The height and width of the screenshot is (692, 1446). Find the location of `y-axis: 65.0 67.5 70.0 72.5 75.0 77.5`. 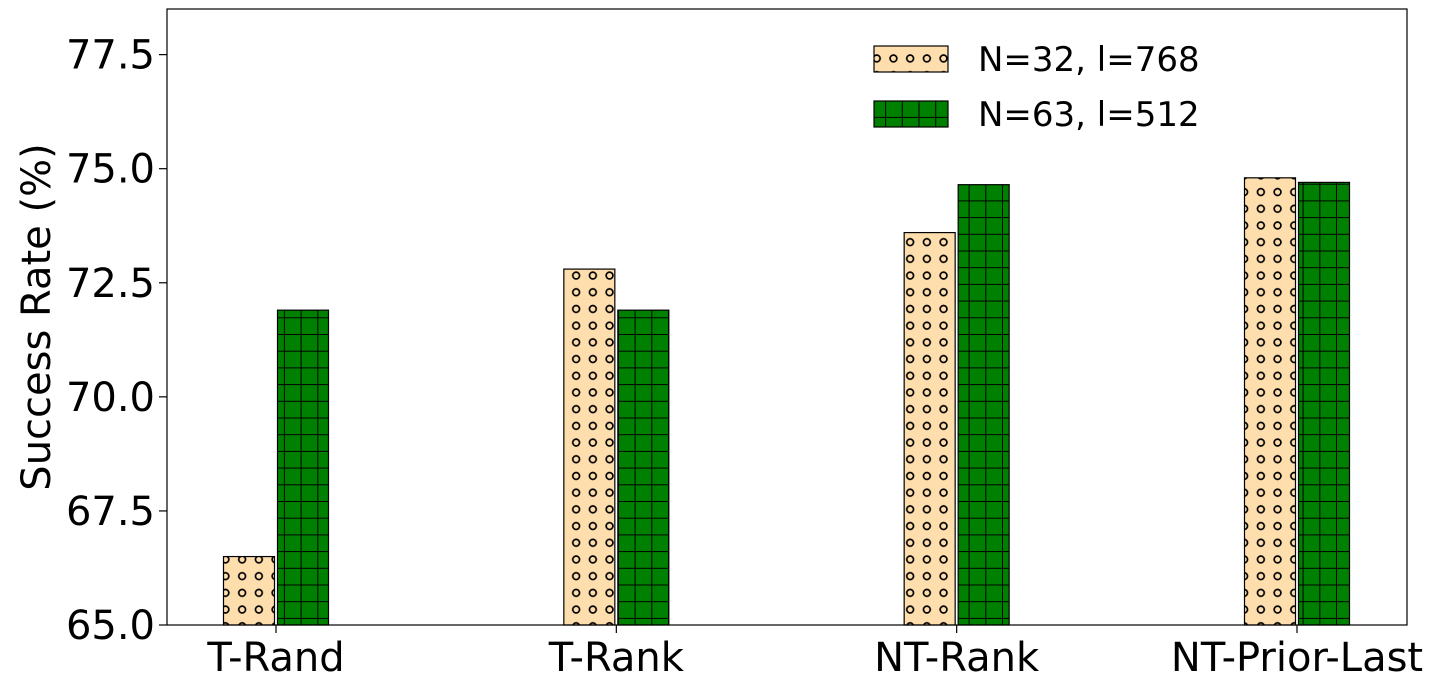

y-axis: 65.0 67.5 70.0 72.5 75.0 77.5 is located at coordinates (116, 341).